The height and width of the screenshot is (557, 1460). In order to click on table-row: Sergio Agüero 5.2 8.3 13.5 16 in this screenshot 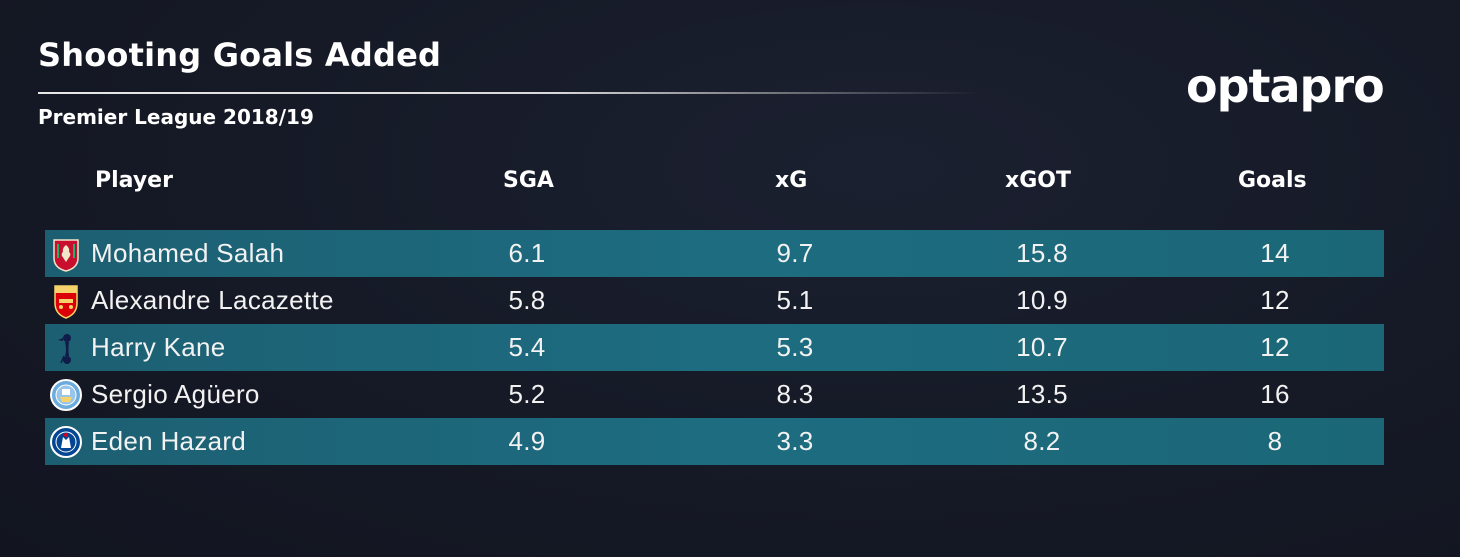, I will do `click(714, 394)`.